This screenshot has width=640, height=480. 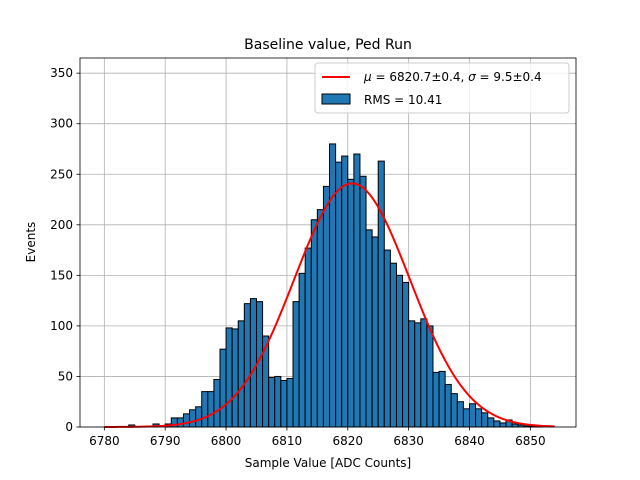 What do you see at coordinates (69, 427) in the screenshot?
I see `y-tick-label: 0` at bounding box center [69, 427].